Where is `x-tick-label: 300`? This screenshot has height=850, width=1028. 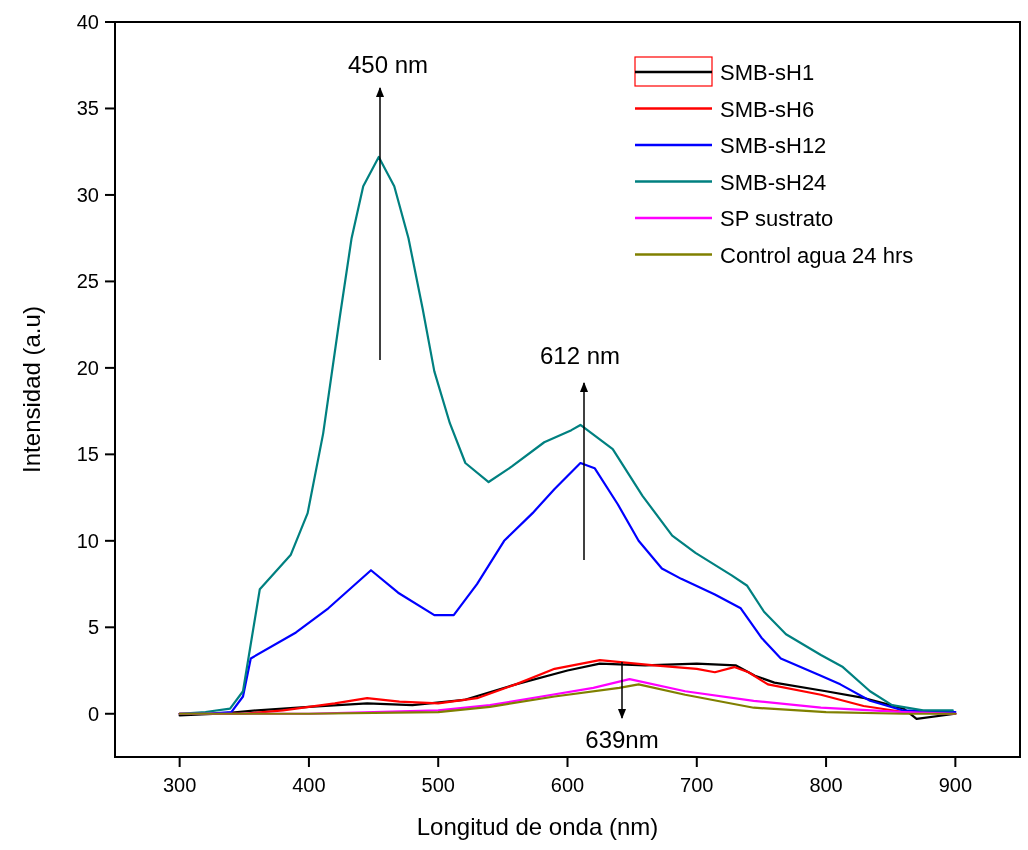 x-tick-label: 300 is located at coordinates (179, 785).